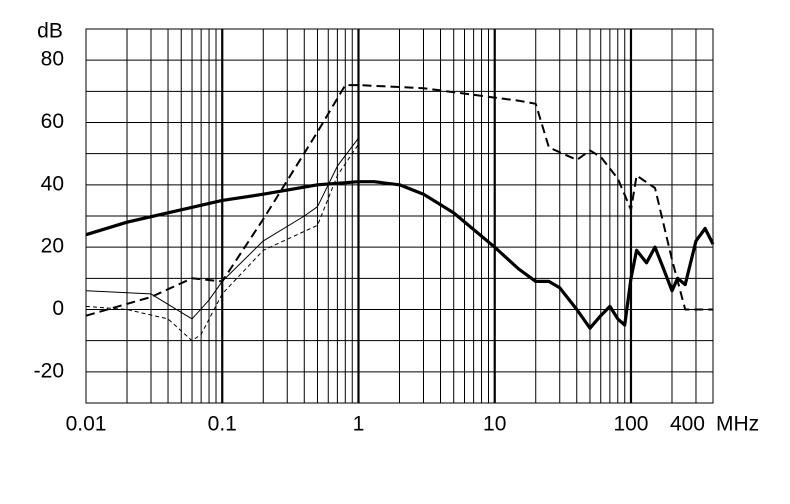 Image resolution: width=790 pixels, height=504 pixels. What do you see at coordinates (359, 424) in the screenshot?
I see `x-tick-label: 1` at bounding box center [359, 424].